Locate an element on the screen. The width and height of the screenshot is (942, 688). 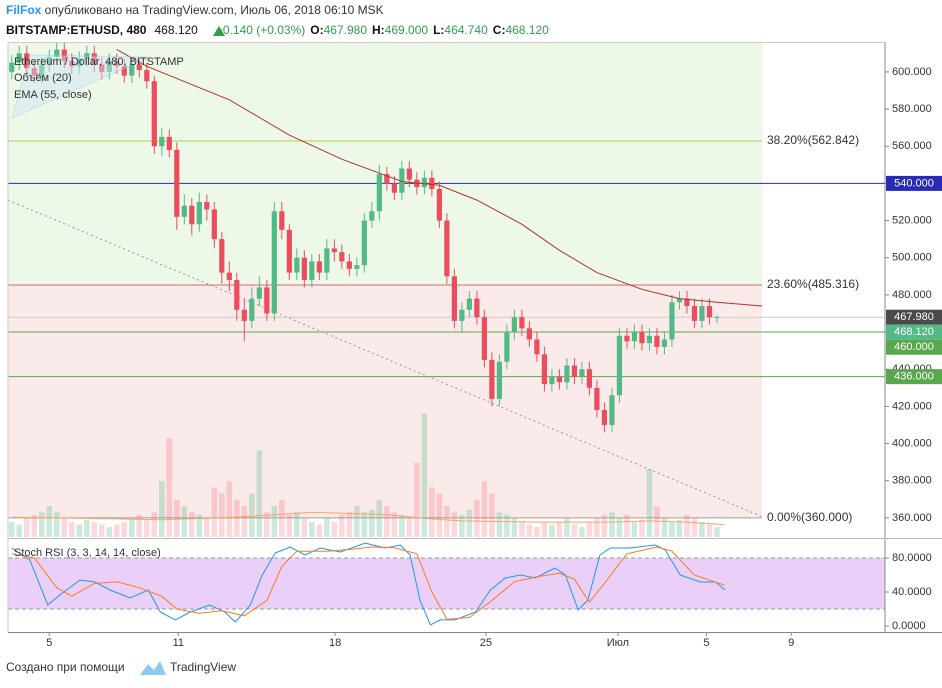
price-label: 460.000 is located at coordinates (914, 347).